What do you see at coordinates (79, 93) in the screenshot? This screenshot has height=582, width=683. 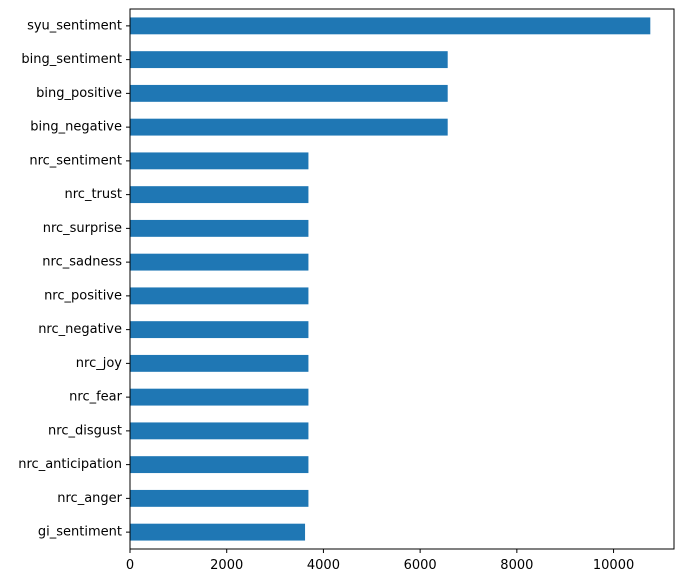 I see `y-tick-label: bing_positive` at bounding box center [79, 93].